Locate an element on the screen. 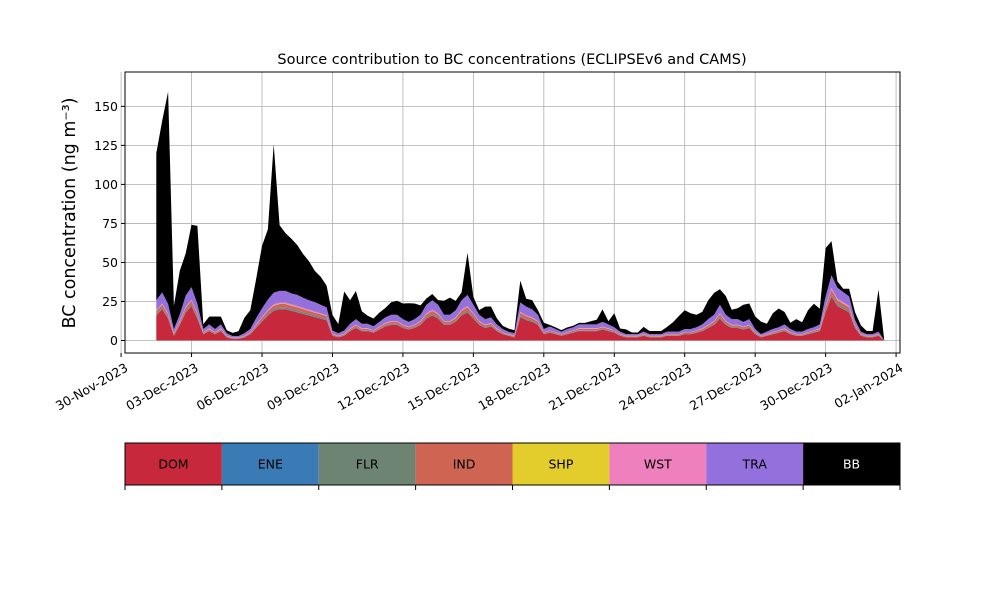 Image resolution: width=1000 pixels, height=600 pixels. y-axis: 0 25 50 75 100 125 150 is located at coordinates (109, 223).